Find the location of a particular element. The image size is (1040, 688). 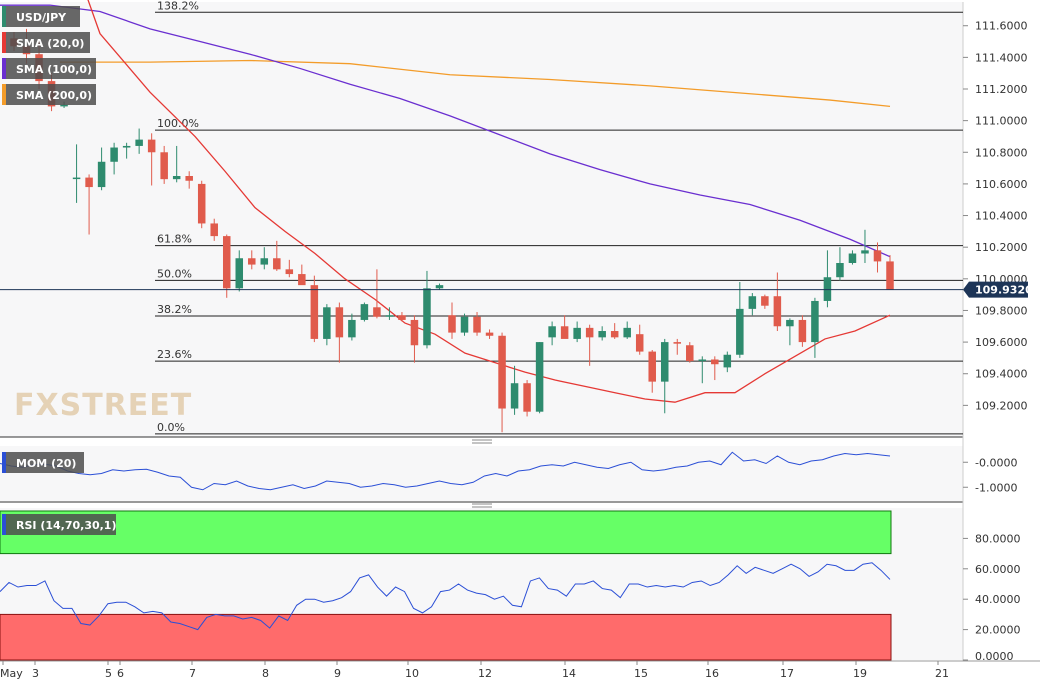

x-tick-label: 16 is located at coordinates (712, 673).